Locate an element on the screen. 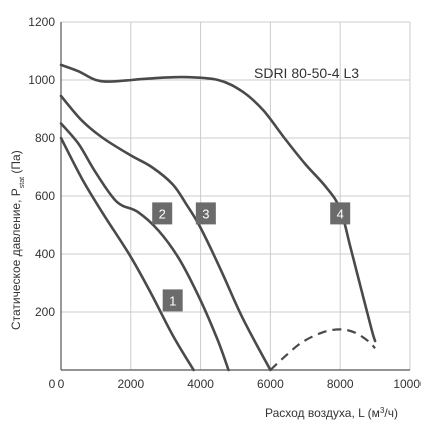 The image size is (421, 434). origin-tick-label: 0 is located at coordinates (52, 384).